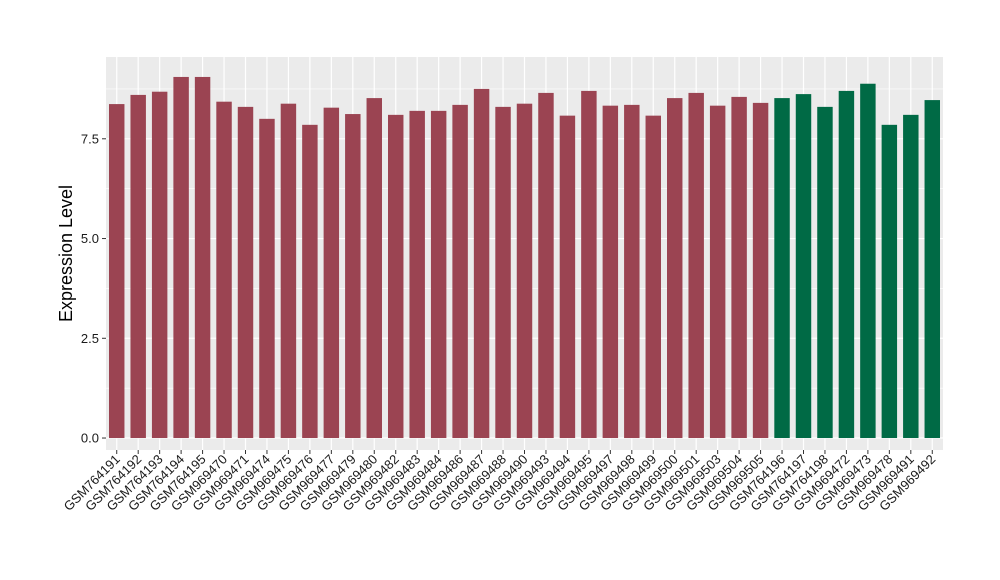  Describe the element at coordinates (90, 238) in the screenshot. I see `y-tick-label: 5.0` at that location.